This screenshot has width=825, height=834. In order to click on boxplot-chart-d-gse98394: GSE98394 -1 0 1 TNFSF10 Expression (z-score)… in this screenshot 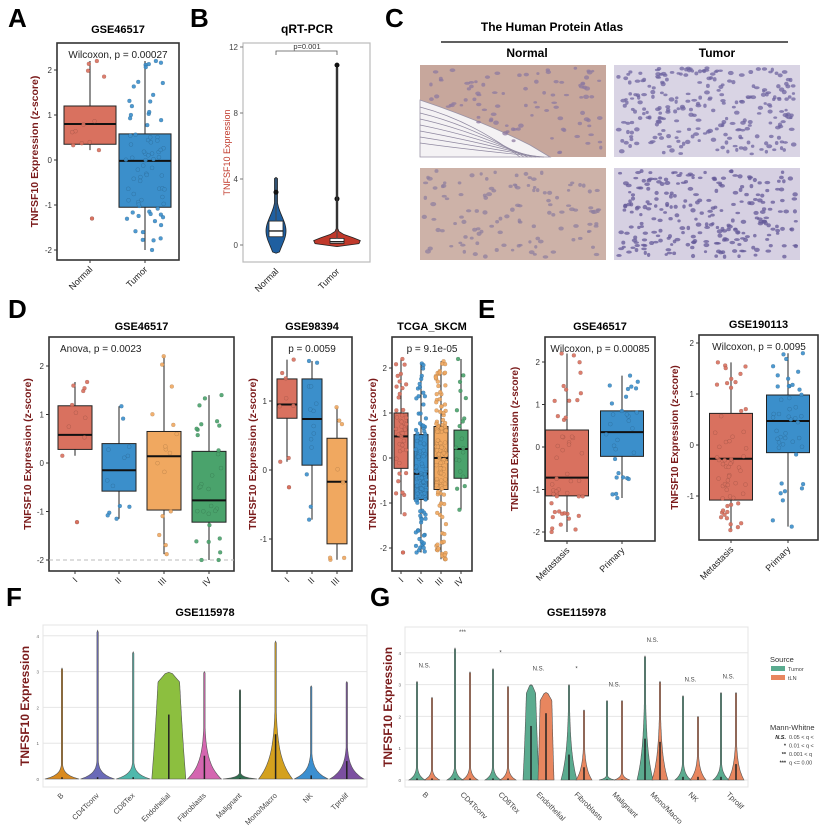, I will do `click(300, 454)`.